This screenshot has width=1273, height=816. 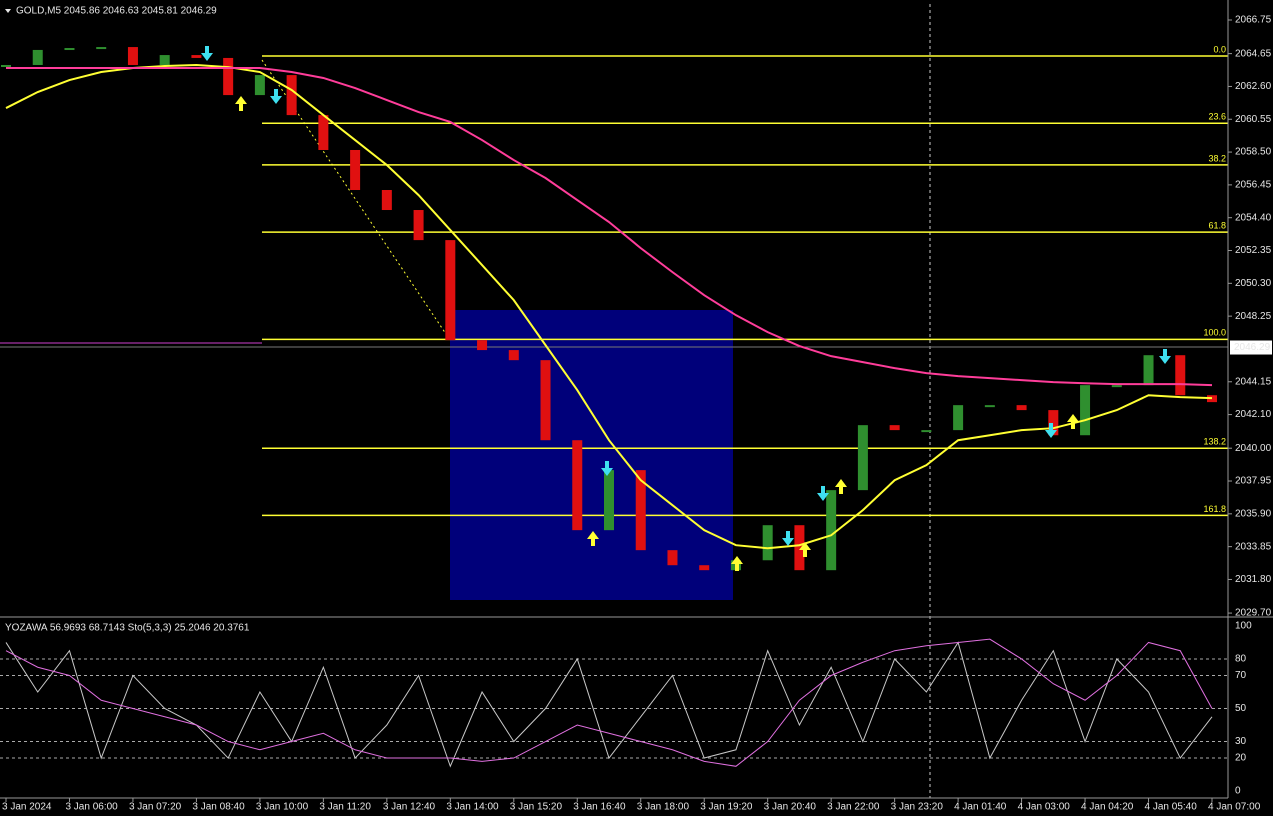 I want to click on x-tick-label: 3 Jan 18:00, so click(x=663, y=807).